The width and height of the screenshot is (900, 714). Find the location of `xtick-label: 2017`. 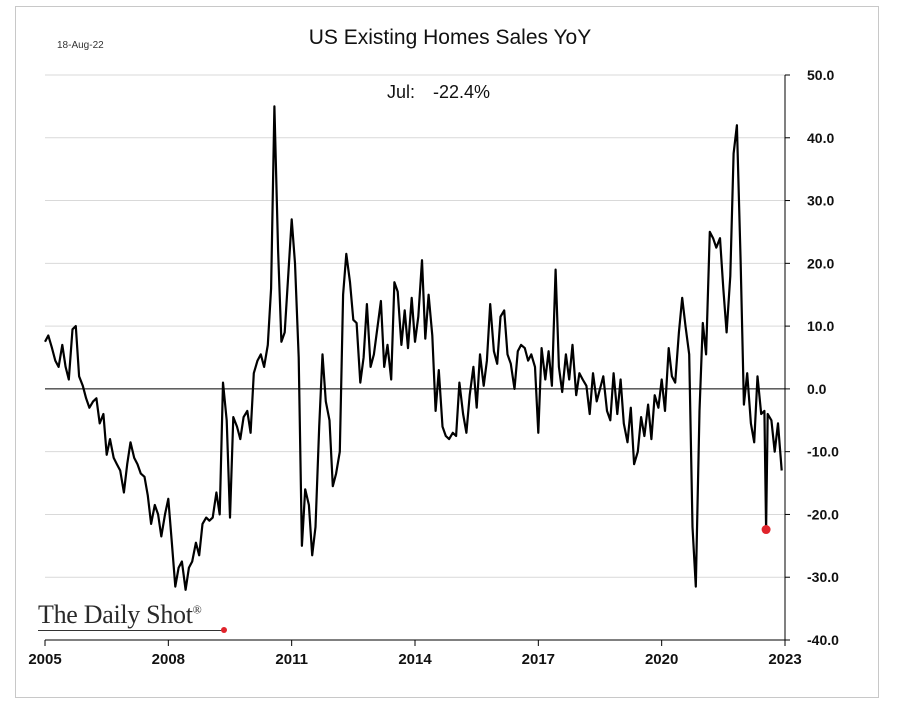

xtick-label: 2017 is located at coordinates (538, 659).